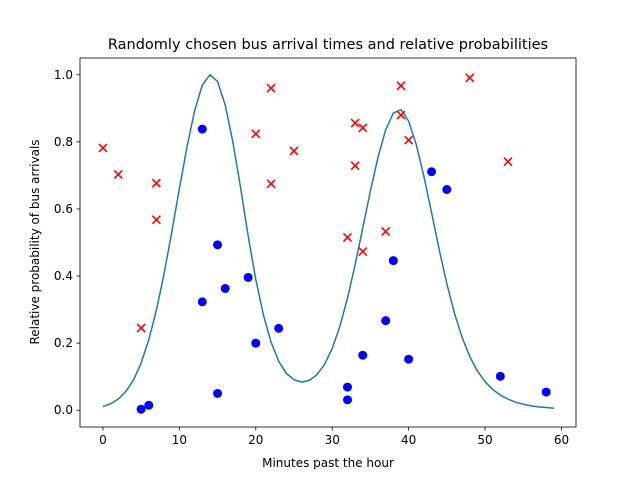 The height and width of the screenshot is (480, 640). I want to click on y-tick-label: 0.6, so click(63, 209).